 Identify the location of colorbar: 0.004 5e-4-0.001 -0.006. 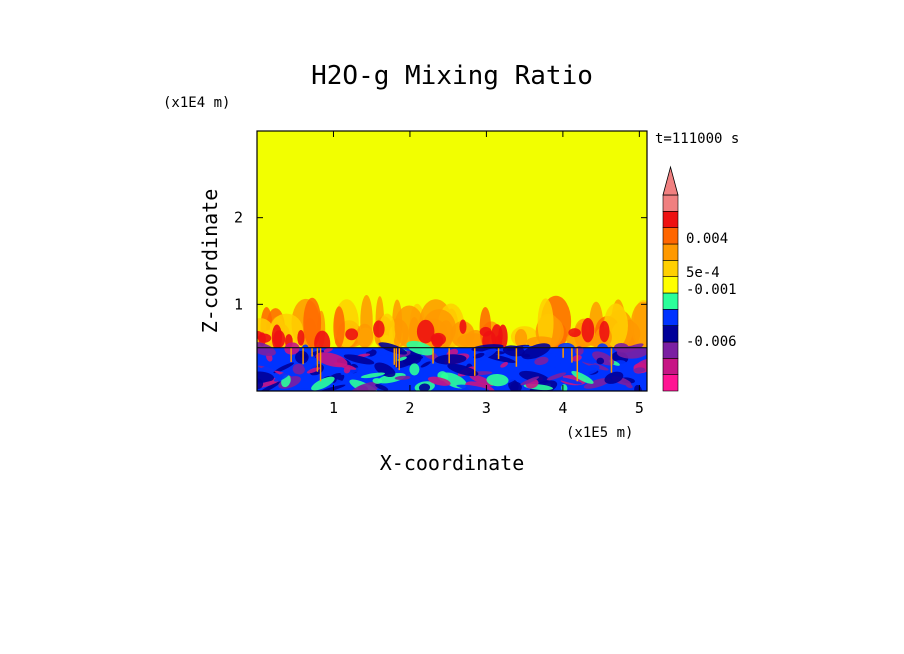
(699, 278).